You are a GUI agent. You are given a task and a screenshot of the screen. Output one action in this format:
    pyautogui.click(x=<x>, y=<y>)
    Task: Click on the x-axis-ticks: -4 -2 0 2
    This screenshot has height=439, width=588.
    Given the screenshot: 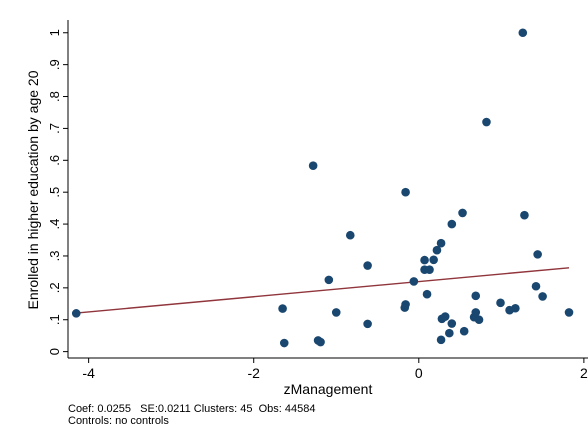 What is the action you would take?
    pyautogui.click(x=335, y=369)
    